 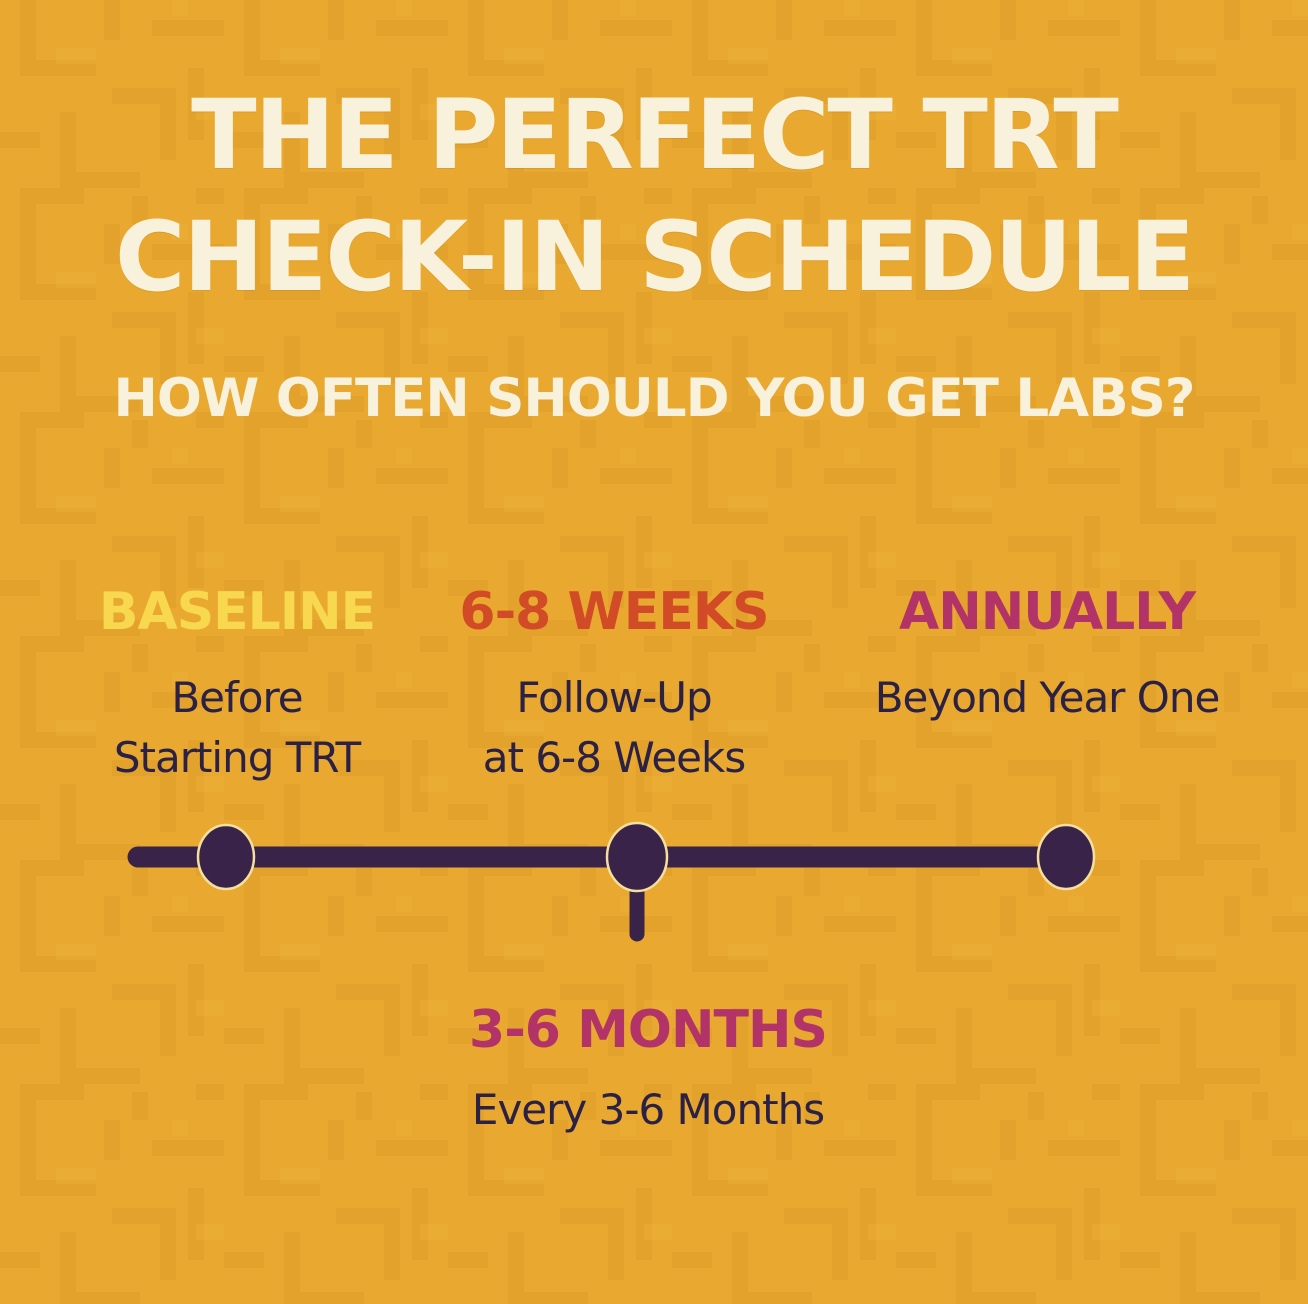 I want to click on milestone-label-6-8-weeks: 6-8 WEEKS, so click(x=614, y=612).